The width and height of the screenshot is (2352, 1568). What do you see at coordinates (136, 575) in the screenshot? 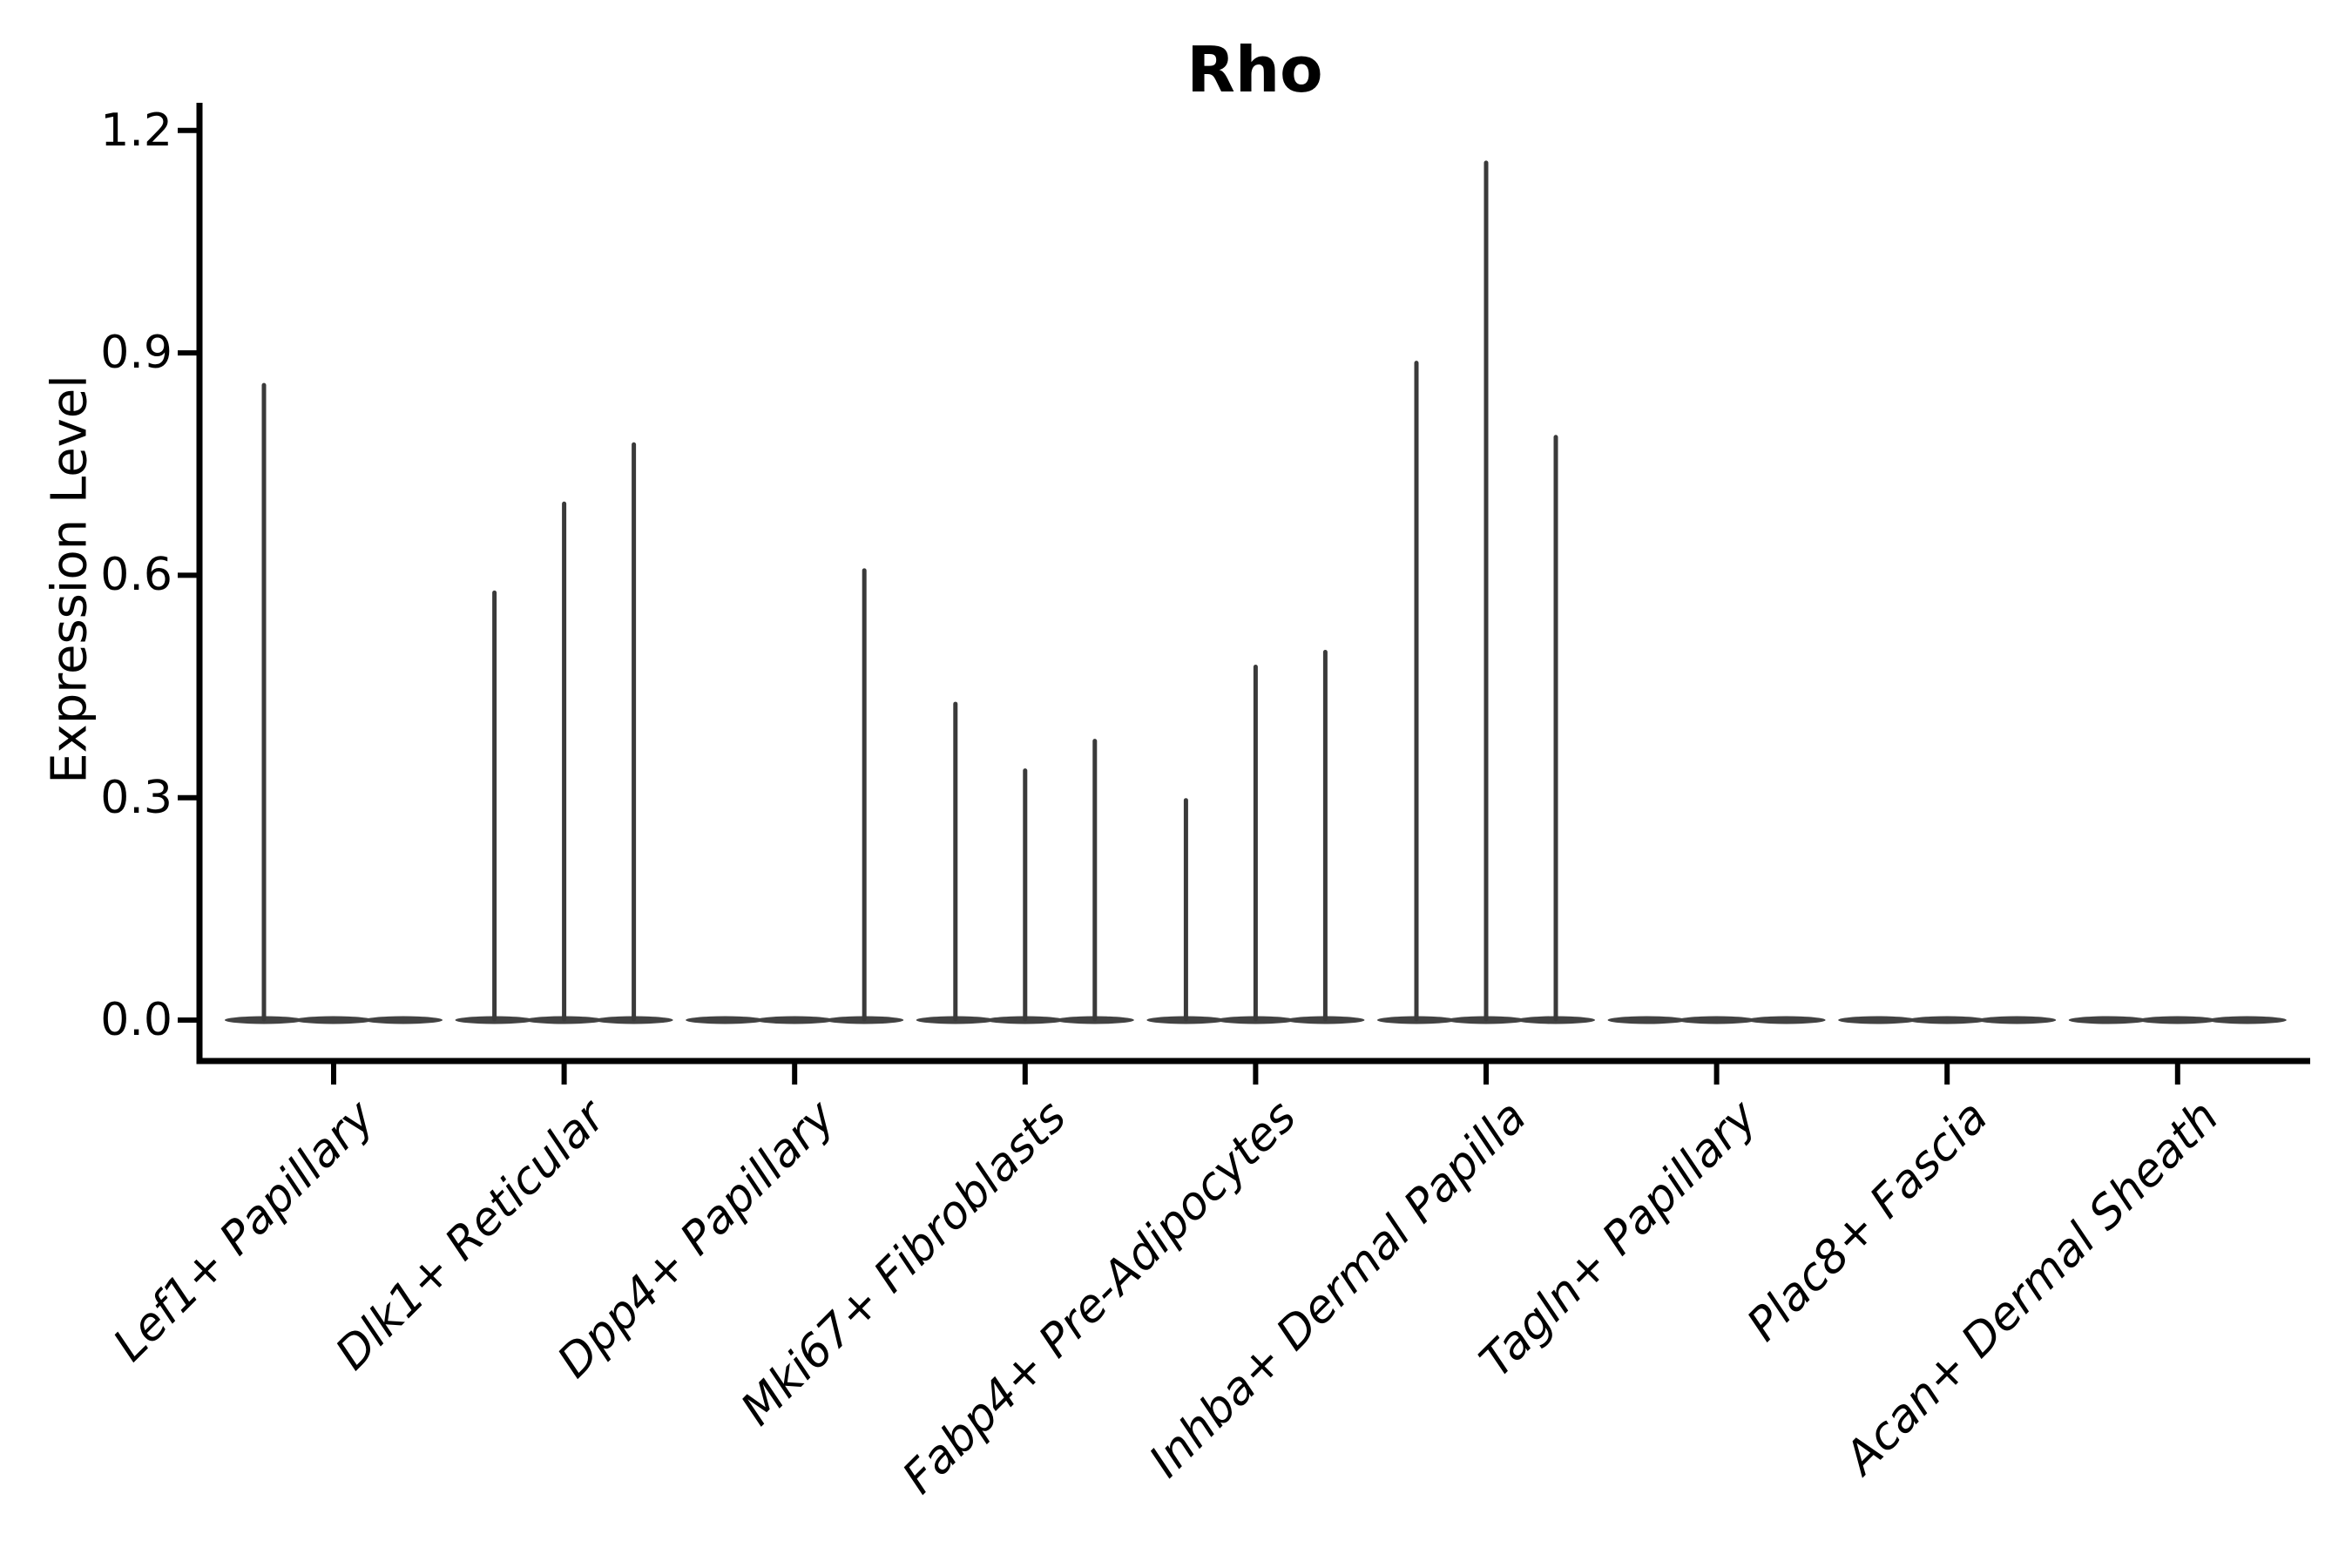
I see `y-tick-label: 0.6` at bounding box center [136, 575].